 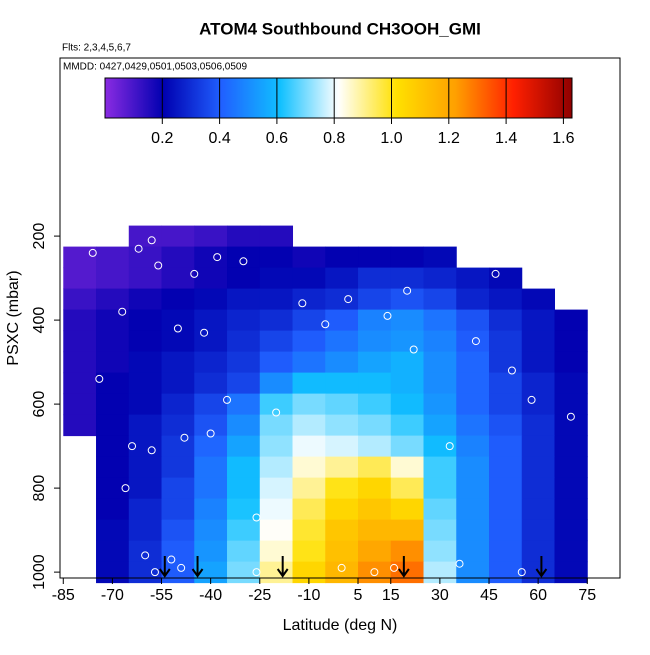 What do you see at coordinates (39, 572) in the screenshot?
I see `y-tick-label: 1000` at bounding box center [39, 572].